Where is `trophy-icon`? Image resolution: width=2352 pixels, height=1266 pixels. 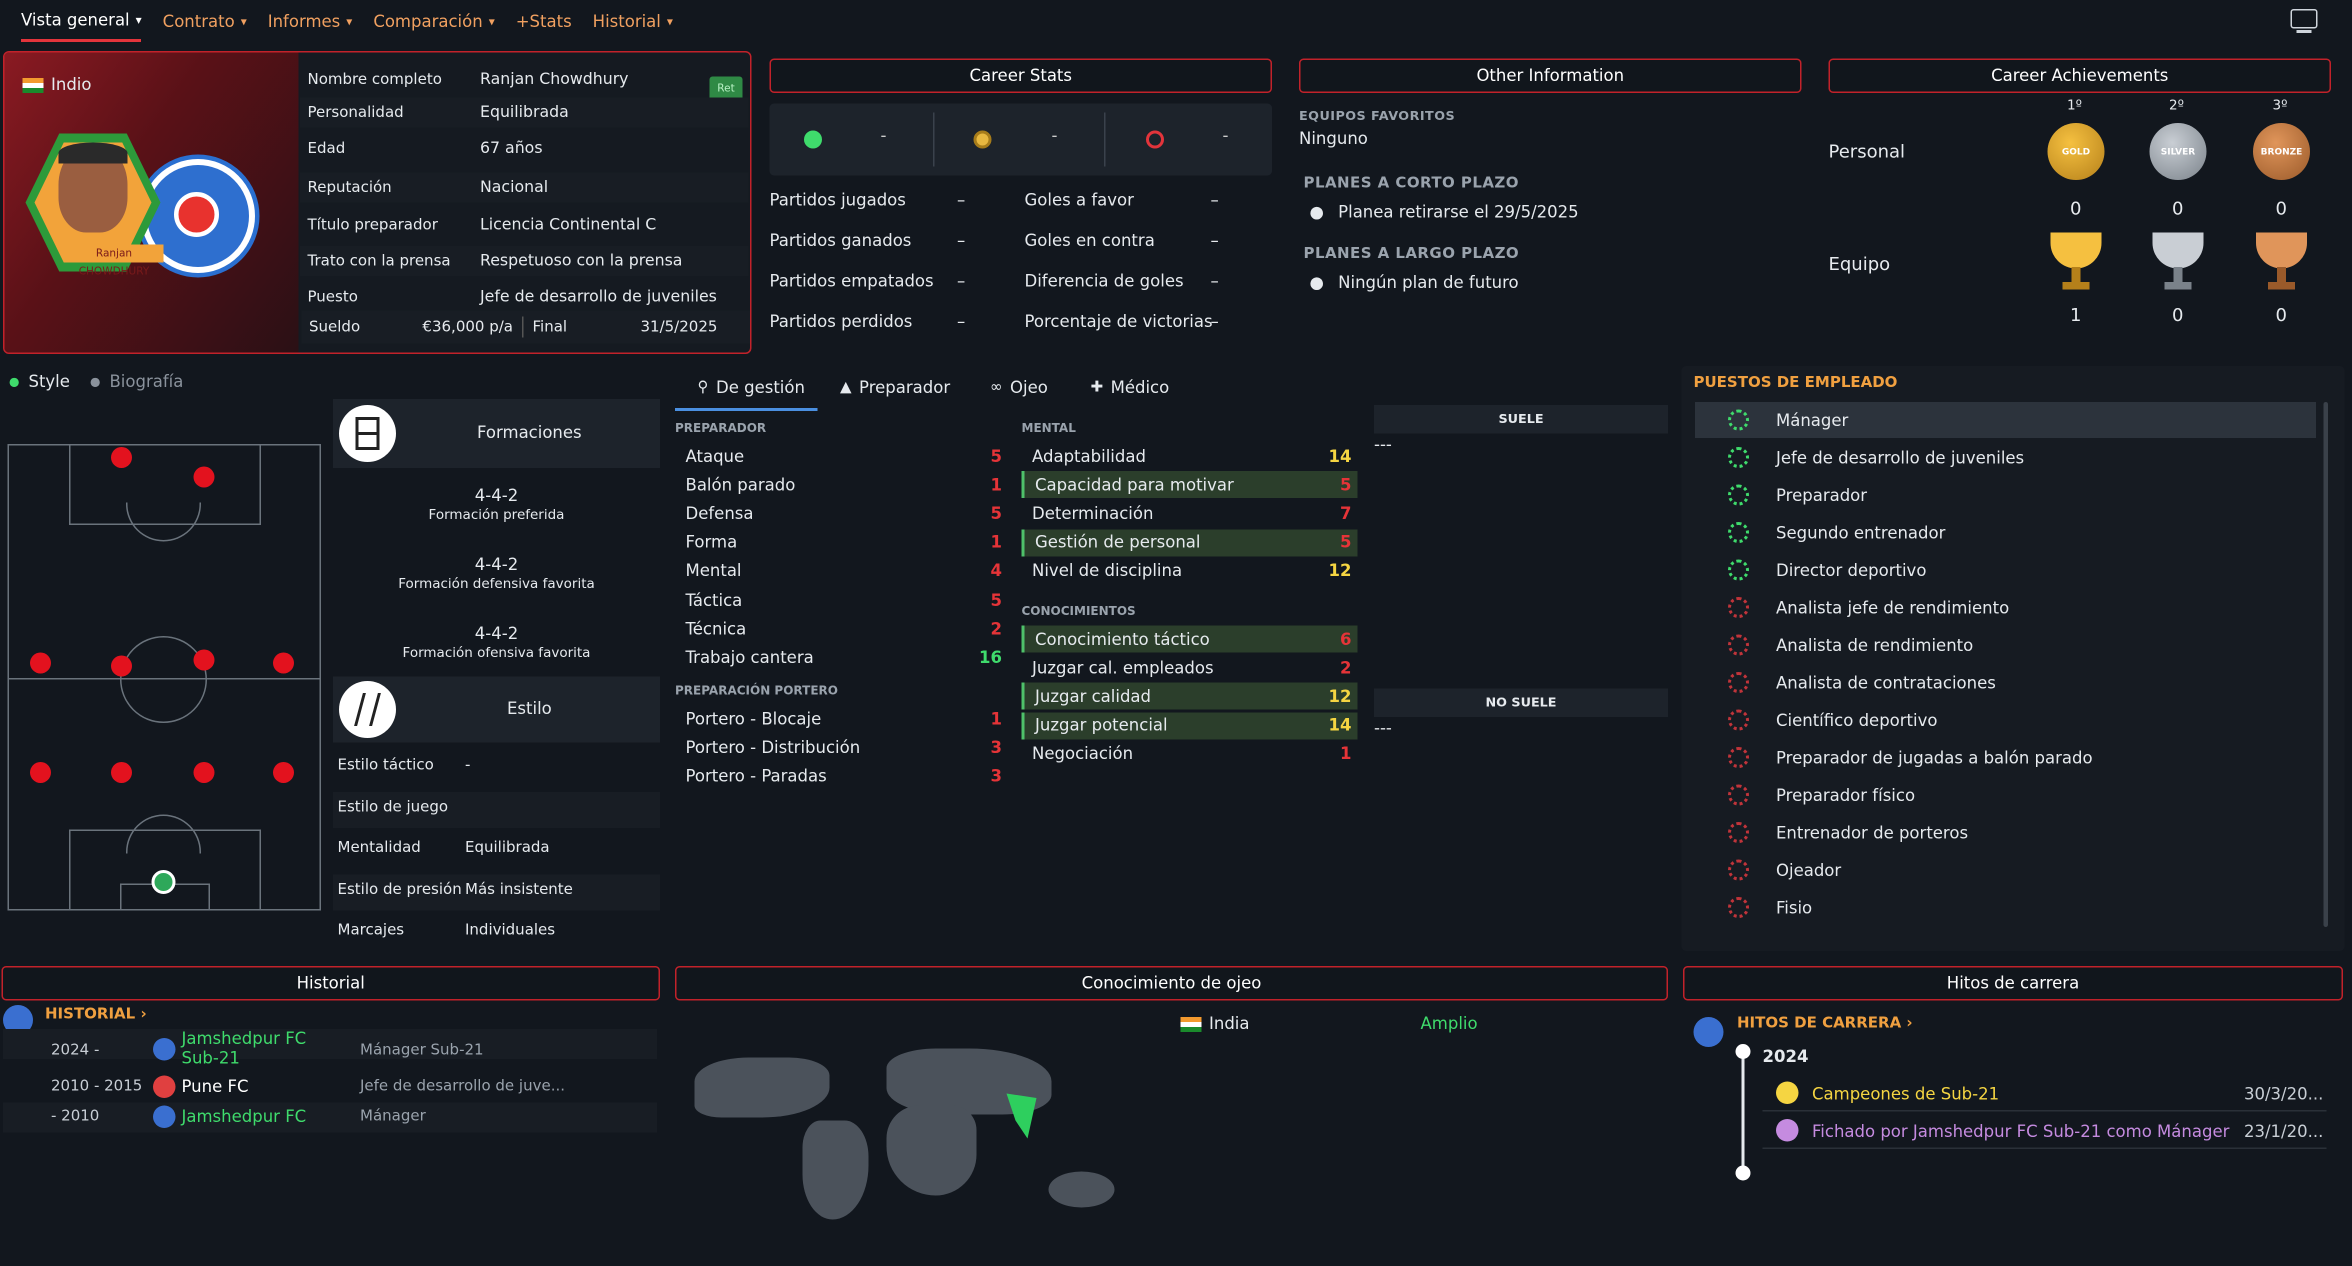 trophy-icon is located at coordinates (2178, 250).